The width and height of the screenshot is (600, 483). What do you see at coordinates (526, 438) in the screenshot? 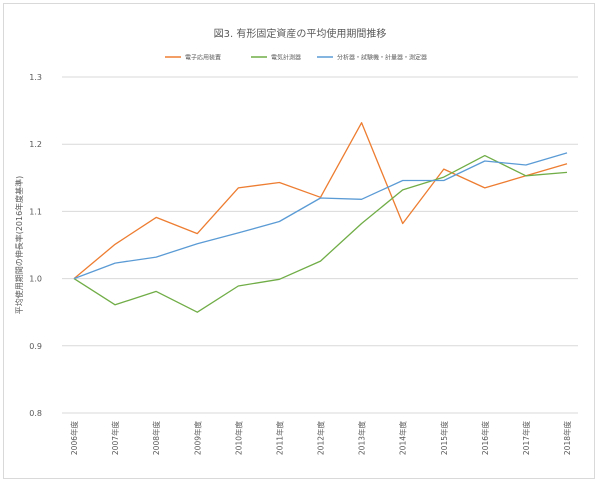
I see `x-tick-label: 2017年度` at bounding box center [526, 438].